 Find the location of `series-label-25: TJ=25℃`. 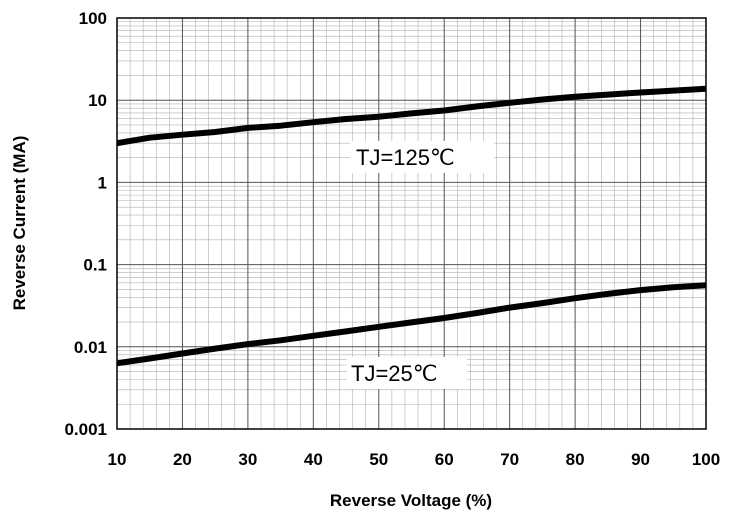

series-label-25: TJ=25℃ is located at coordinates (394, 373).